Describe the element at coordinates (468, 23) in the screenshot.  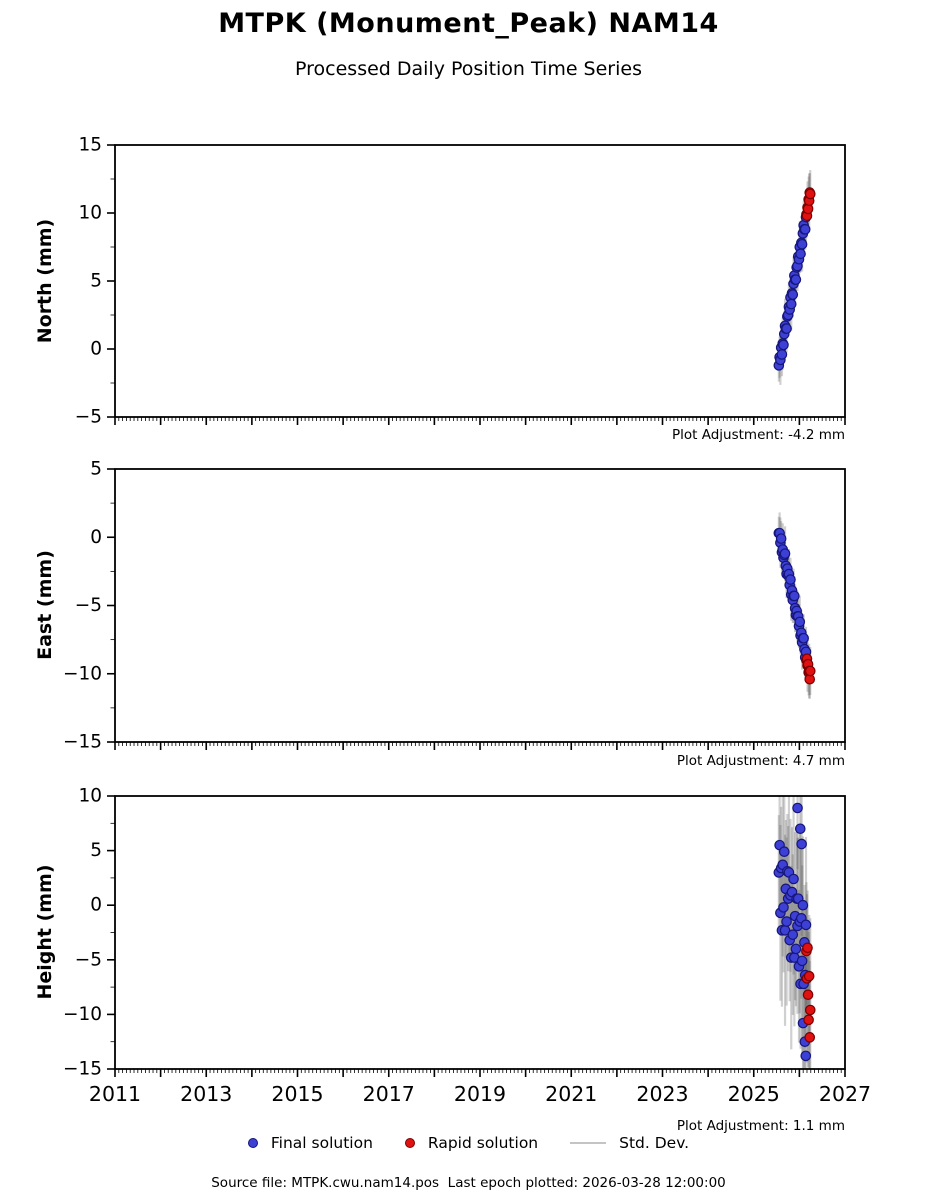
I see `figure-title: MTPK (Monument_Peak) NAM14` at that location.